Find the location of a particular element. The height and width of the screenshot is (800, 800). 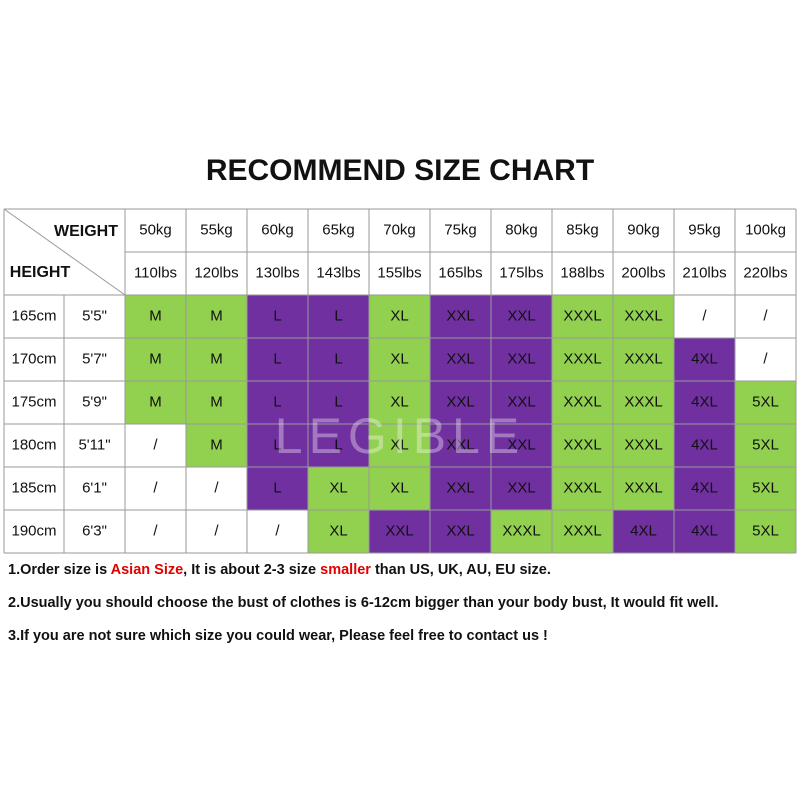

grid-line is located at coordinates (64, 252).